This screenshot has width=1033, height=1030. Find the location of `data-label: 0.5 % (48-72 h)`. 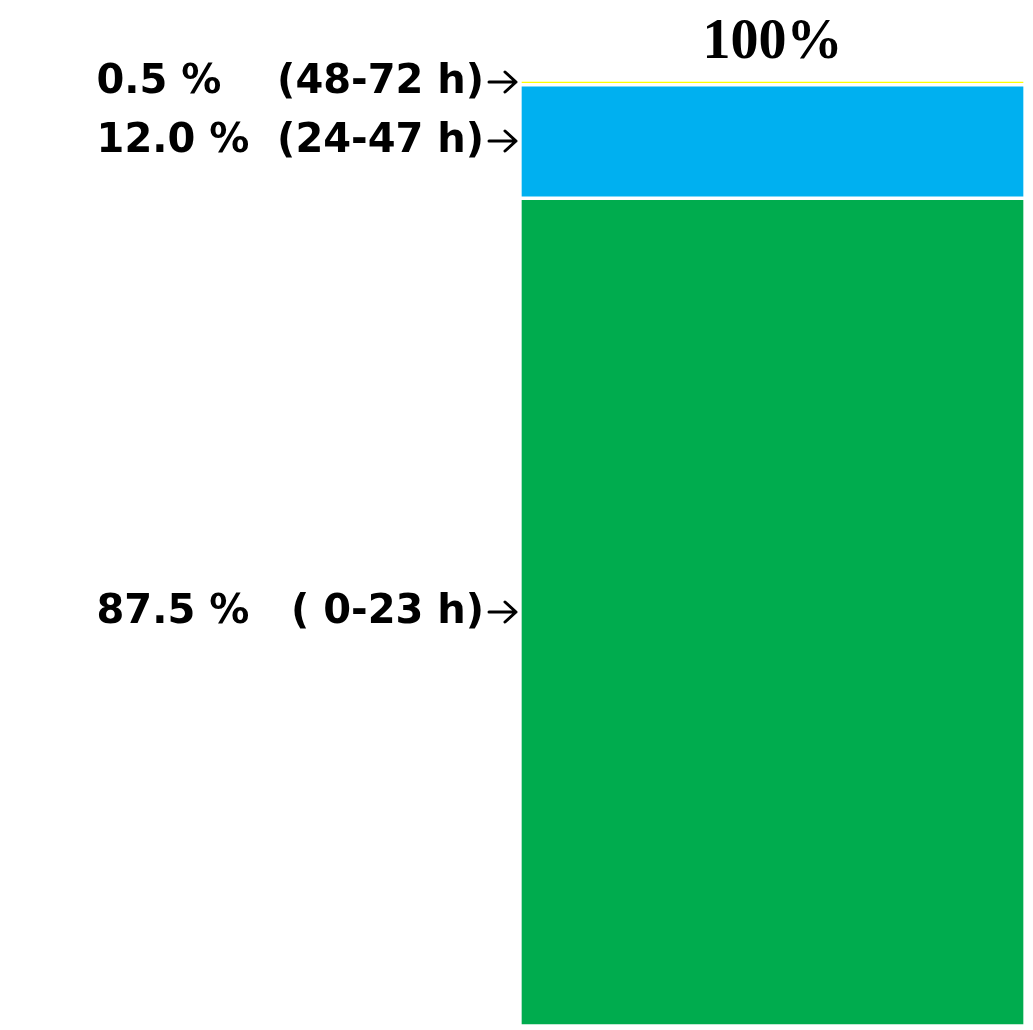

data-label: 0.5 % (48-72 h) is located at coordinates (290, 78).